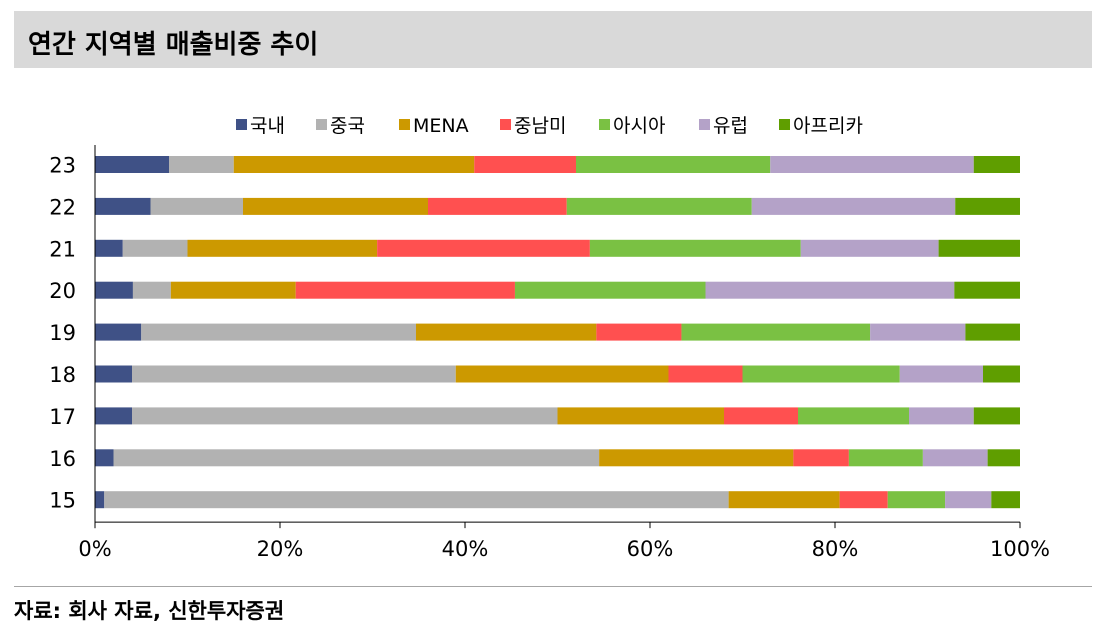 This screenshot has height=630, width=1117. I want to click on legend-label-4: 아시아, so click(639, 126).